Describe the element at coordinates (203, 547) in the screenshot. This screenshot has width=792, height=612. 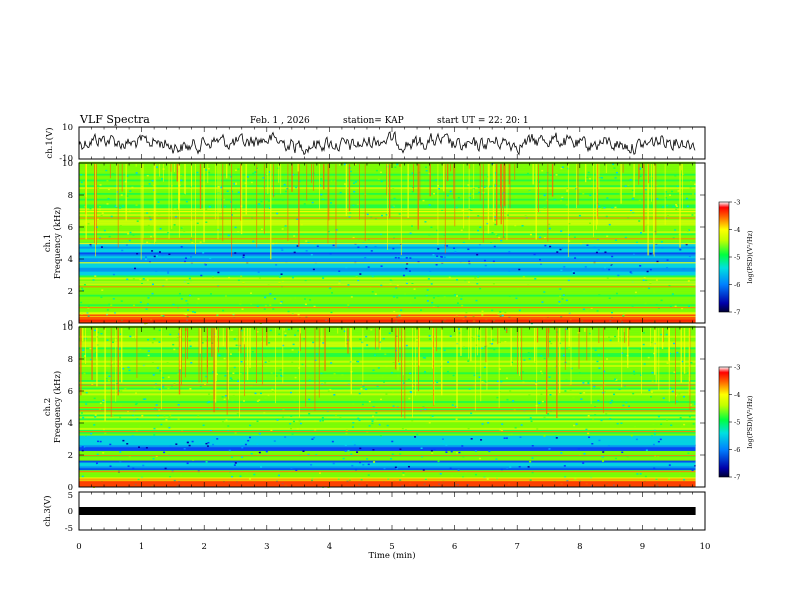
I see `x-tick-label: 2` at that location.